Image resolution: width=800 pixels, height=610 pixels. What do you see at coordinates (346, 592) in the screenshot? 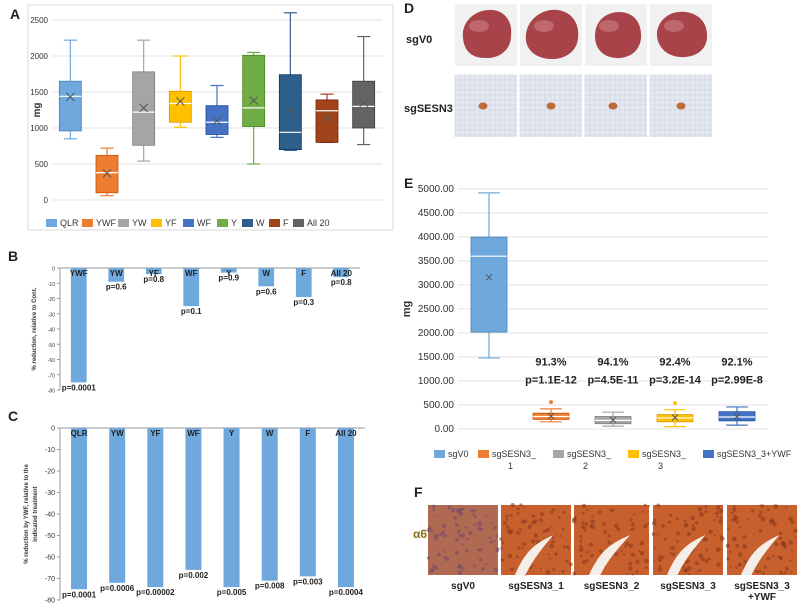
I see `pvalue-label: p=0.0004` at bounding box center [346, 592].